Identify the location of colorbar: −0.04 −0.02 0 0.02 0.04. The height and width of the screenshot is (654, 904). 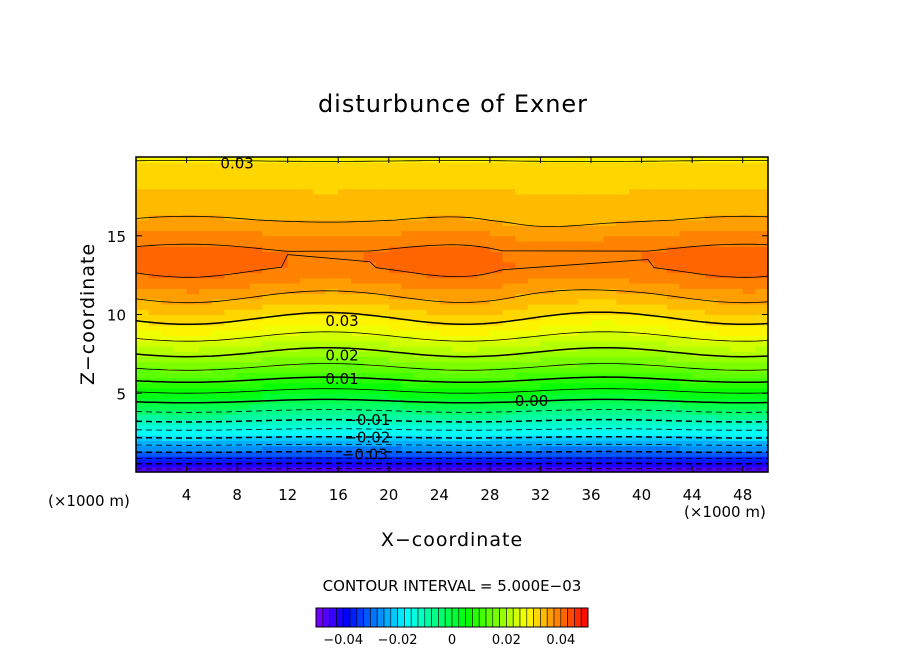
(452, 627).